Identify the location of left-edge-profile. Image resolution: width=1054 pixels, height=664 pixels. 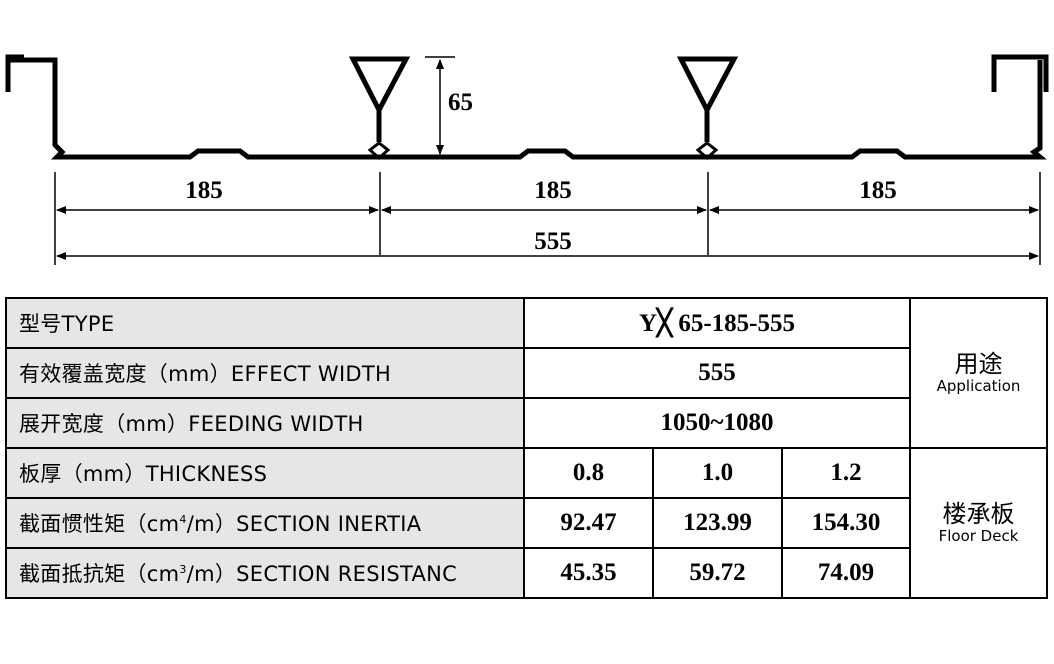
(187, 107).